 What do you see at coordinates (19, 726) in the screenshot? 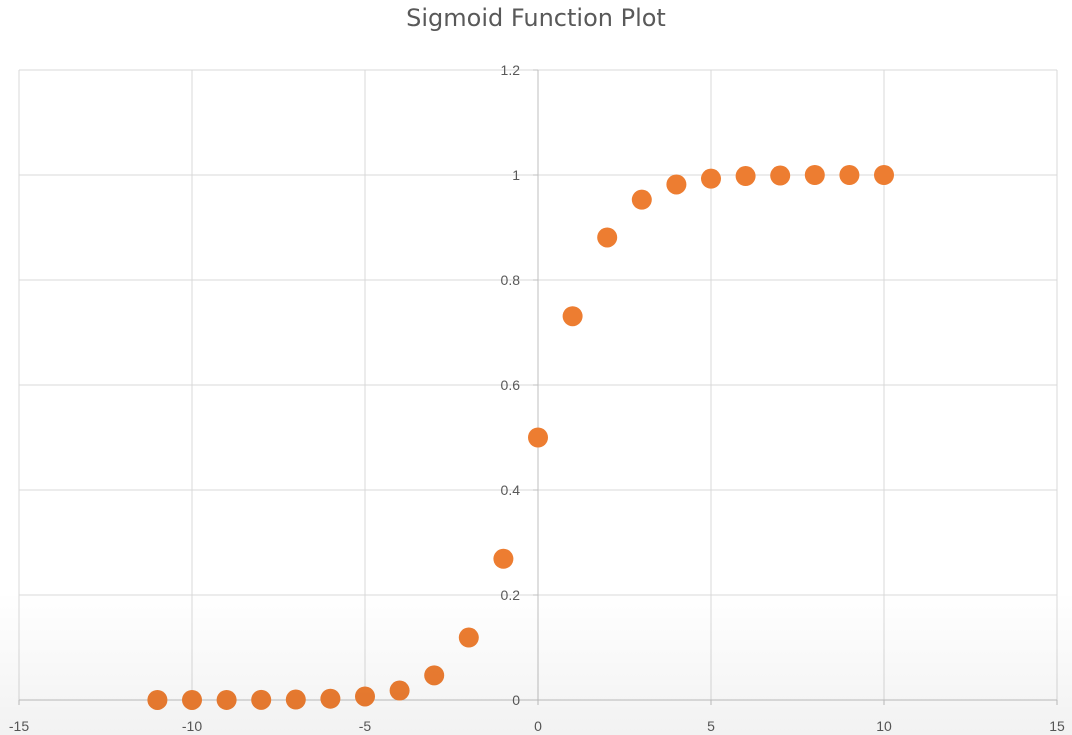
I see `x-tick-label: -15` at bounding box center [19, 726].